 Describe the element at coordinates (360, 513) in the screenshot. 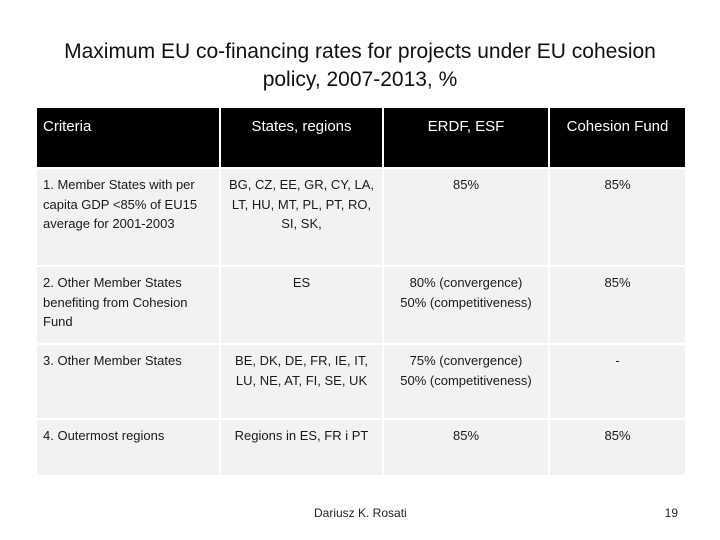

I see `footer-author: Dariusz K. Rosati` at that location.